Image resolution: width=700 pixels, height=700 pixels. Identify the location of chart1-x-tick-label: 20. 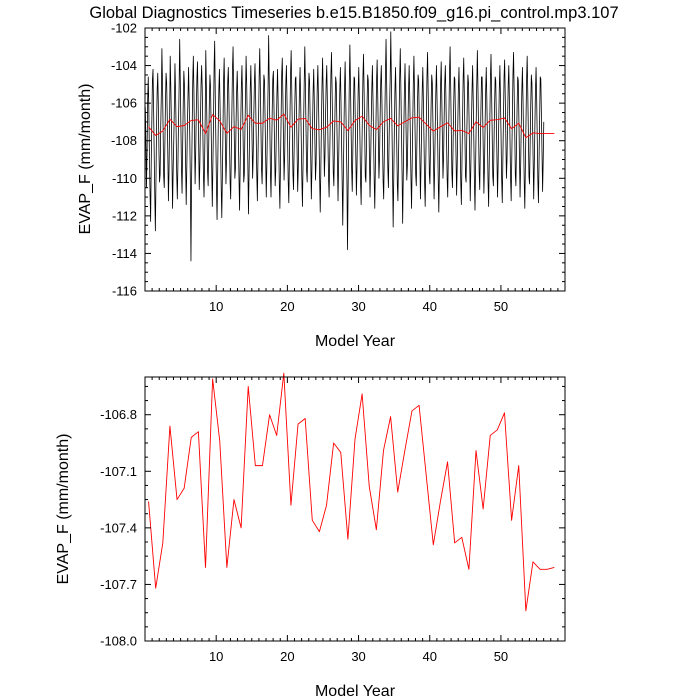
(287, 306).